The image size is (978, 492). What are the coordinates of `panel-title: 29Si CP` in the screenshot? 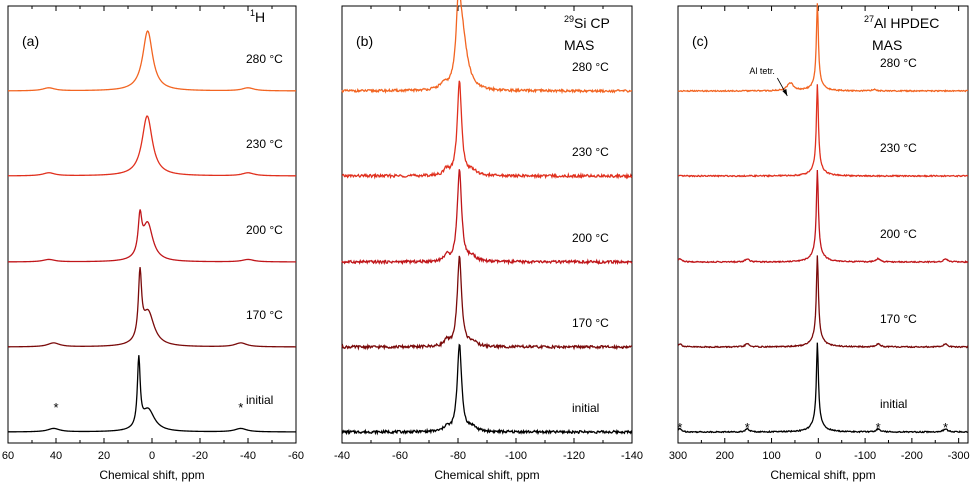 It's located at (587, 22).